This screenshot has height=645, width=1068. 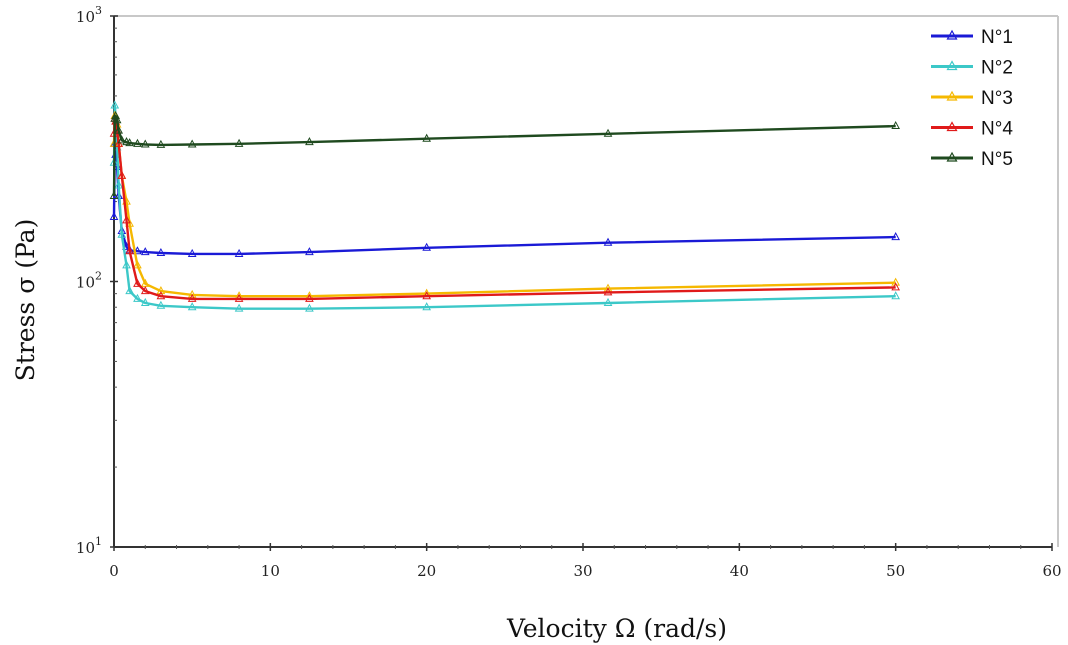 I want to click on legend-item-4: N°4, so click(x=972, y=129).